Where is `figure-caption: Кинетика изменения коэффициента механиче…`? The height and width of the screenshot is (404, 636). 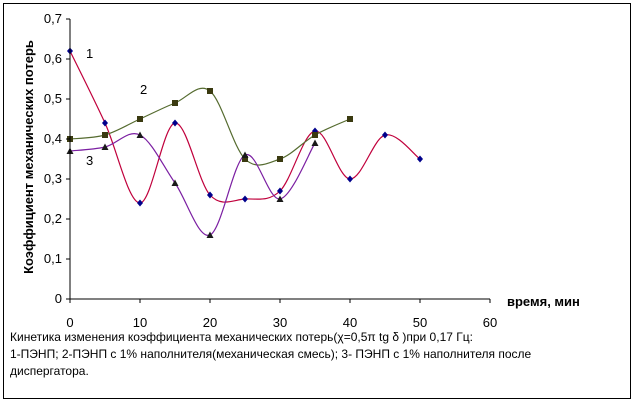 figure-caption: Кинетика изменения коэффициента механиче… is located at coordinates (310, 354).